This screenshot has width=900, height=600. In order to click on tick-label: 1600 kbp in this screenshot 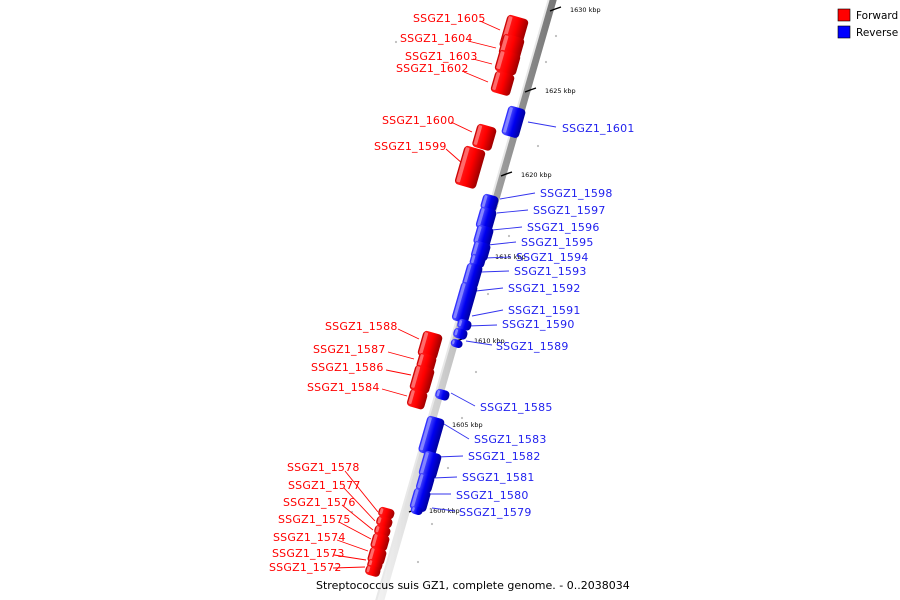, I will do `click(444, 511)`.